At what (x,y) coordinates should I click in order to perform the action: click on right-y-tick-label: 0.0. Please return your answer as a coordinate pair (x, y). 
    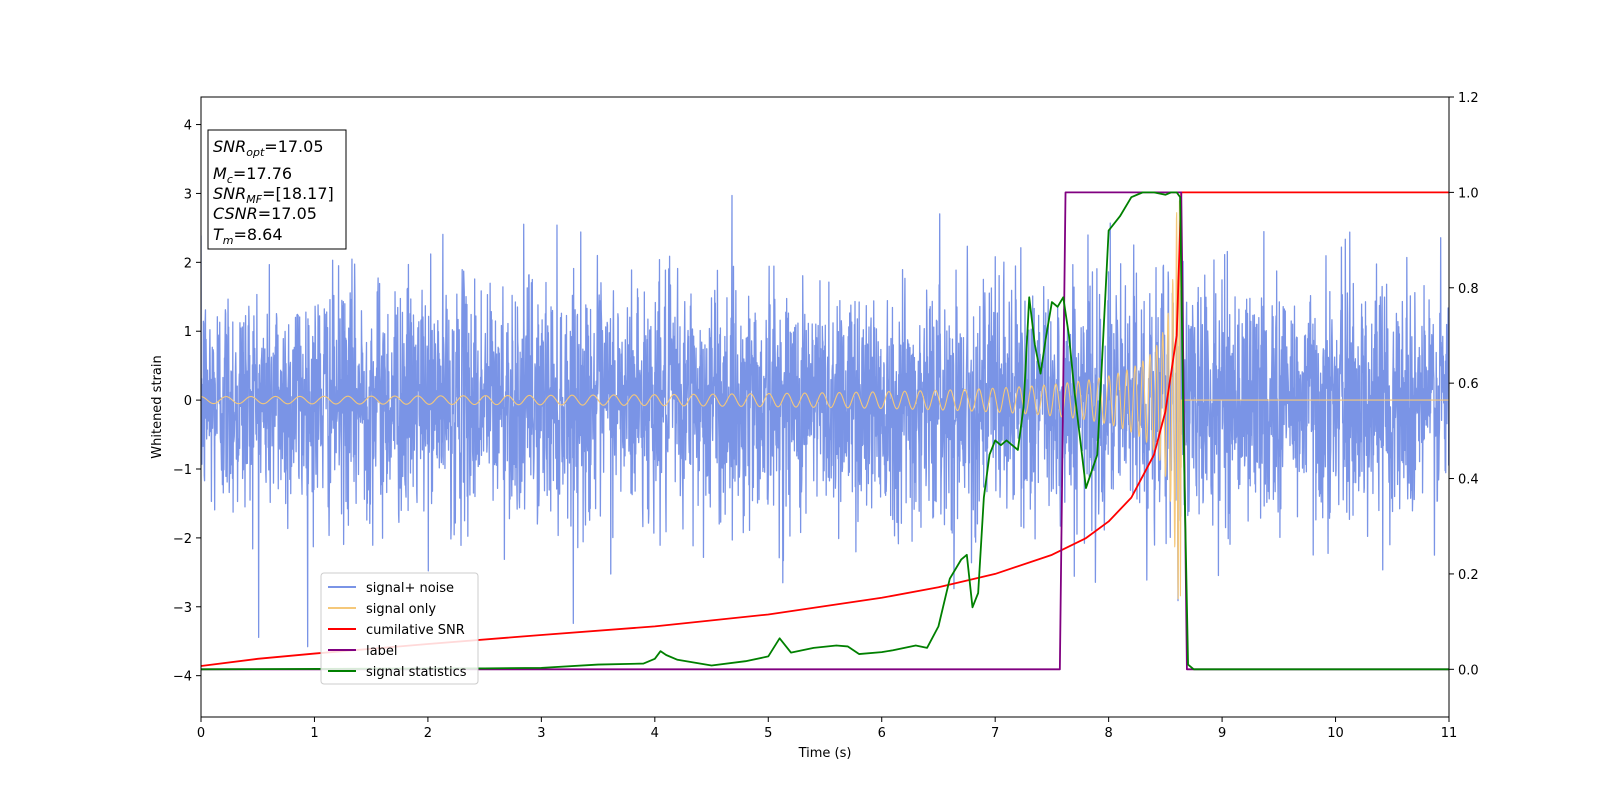
    Looking at the image, I should click on (1468, 670).